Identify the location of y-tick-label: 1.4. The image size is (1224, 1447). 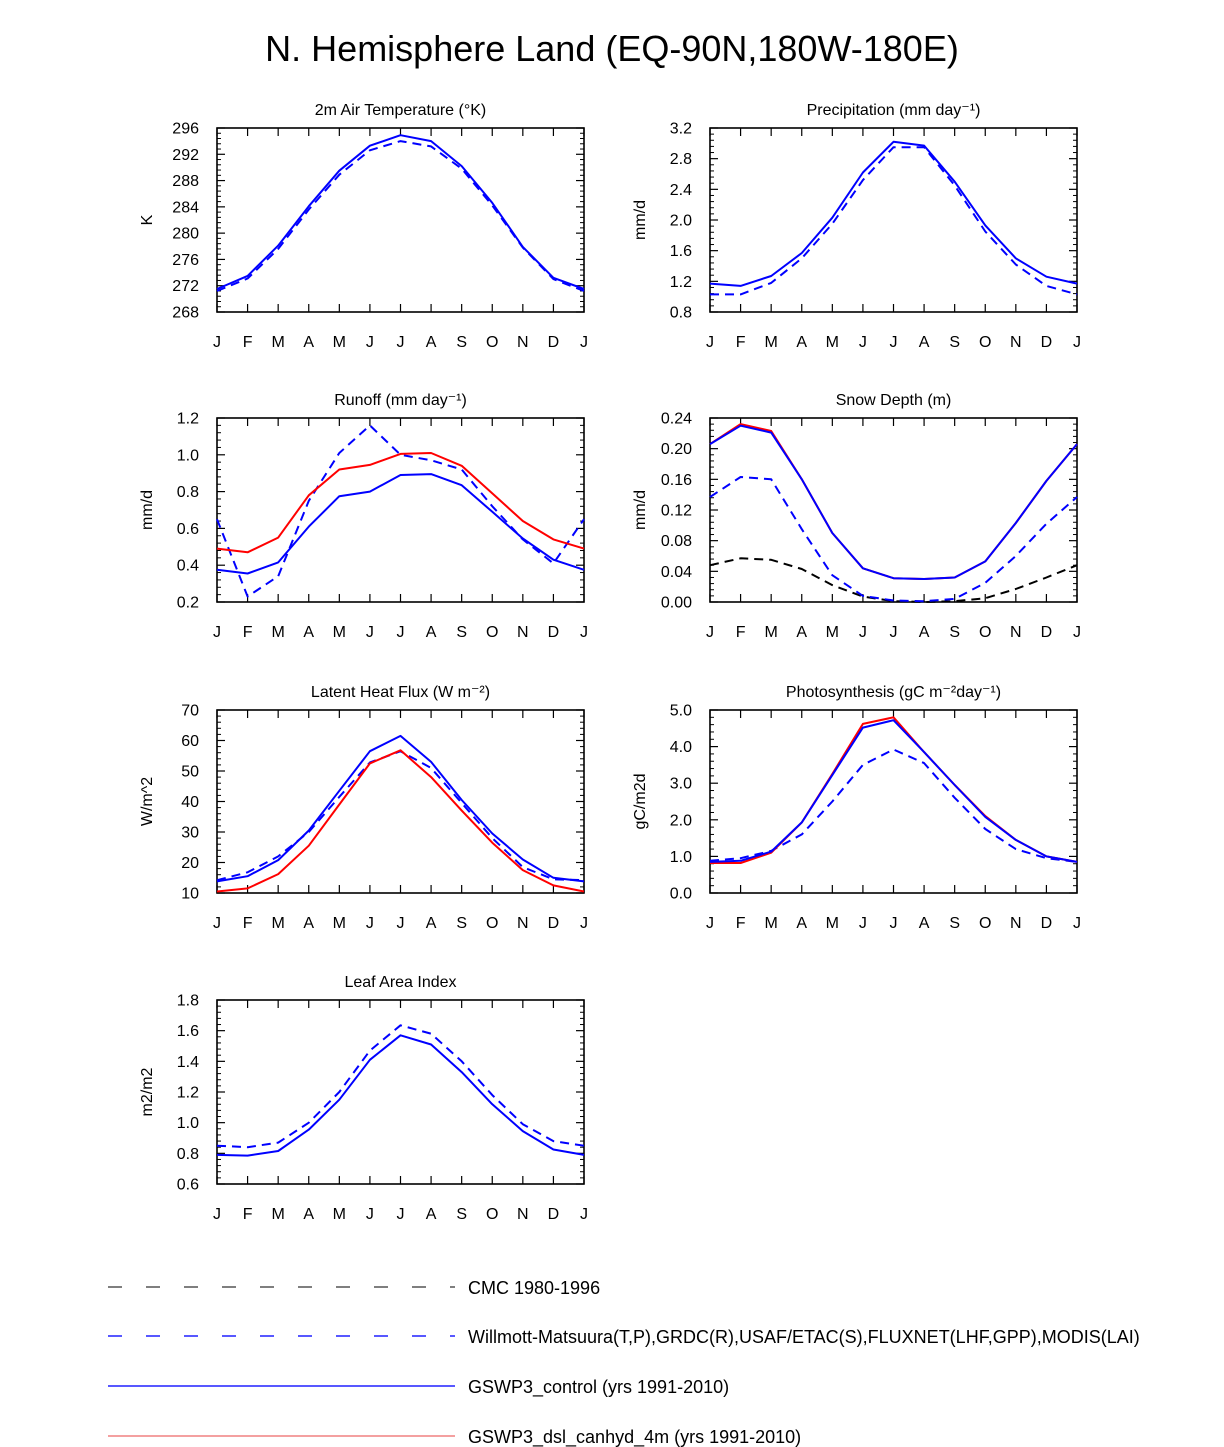
(188, 1062).